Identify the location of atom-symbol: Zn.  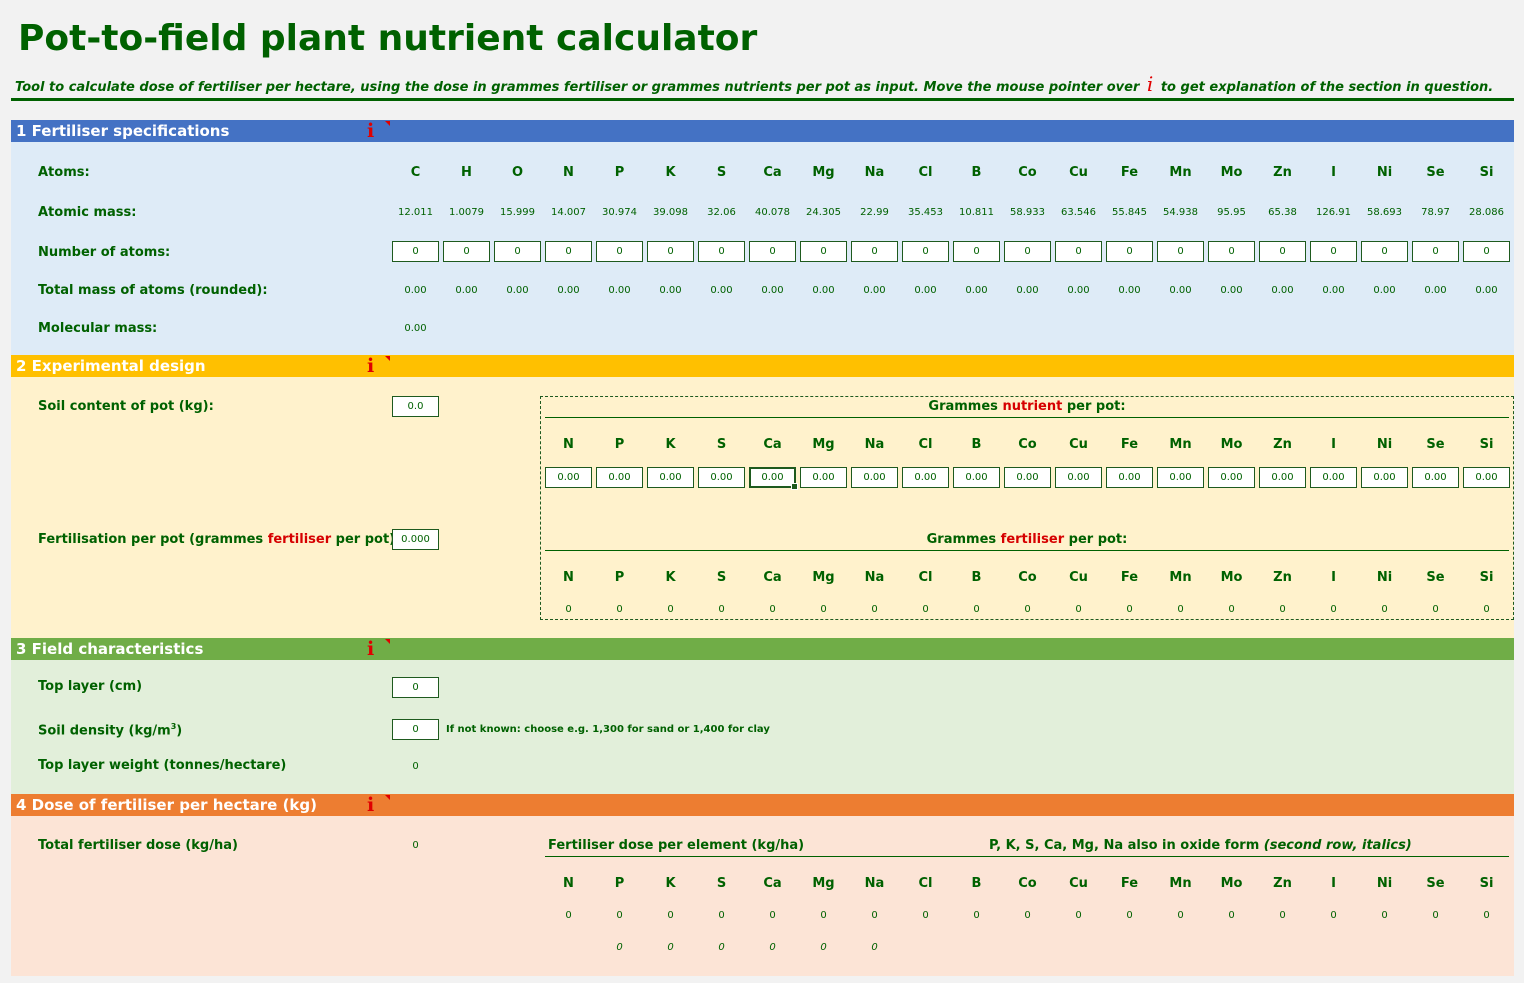
(1282, 172).